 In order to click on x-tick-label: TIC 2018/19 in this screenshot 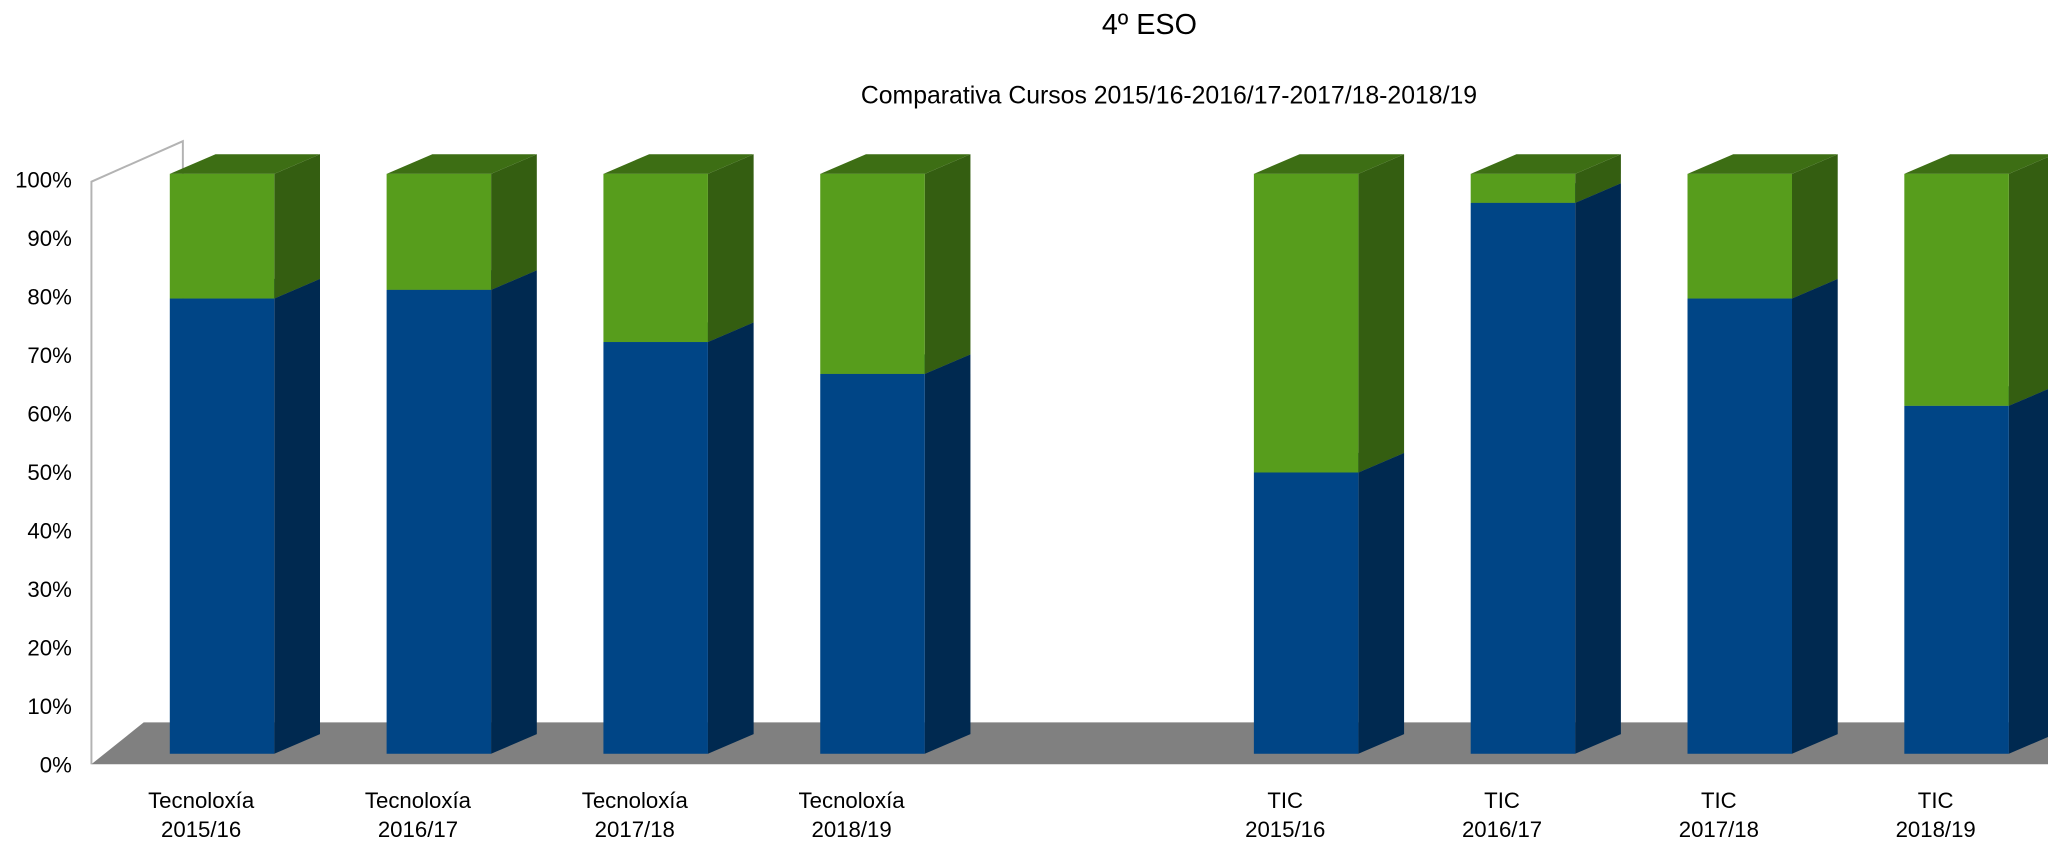, I will do `click(1936, 815)`.